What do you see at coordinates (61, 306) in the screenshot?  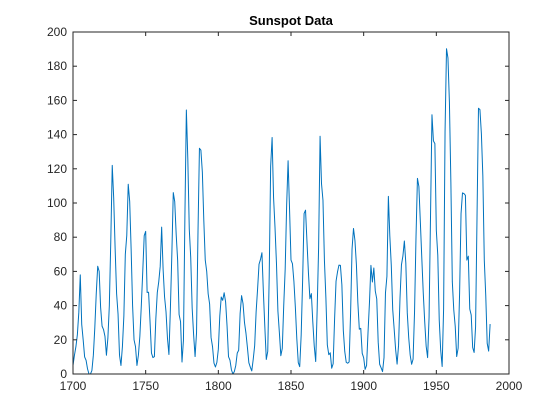 I see `y-tick-label: 40` at bounding box center [61, 306].